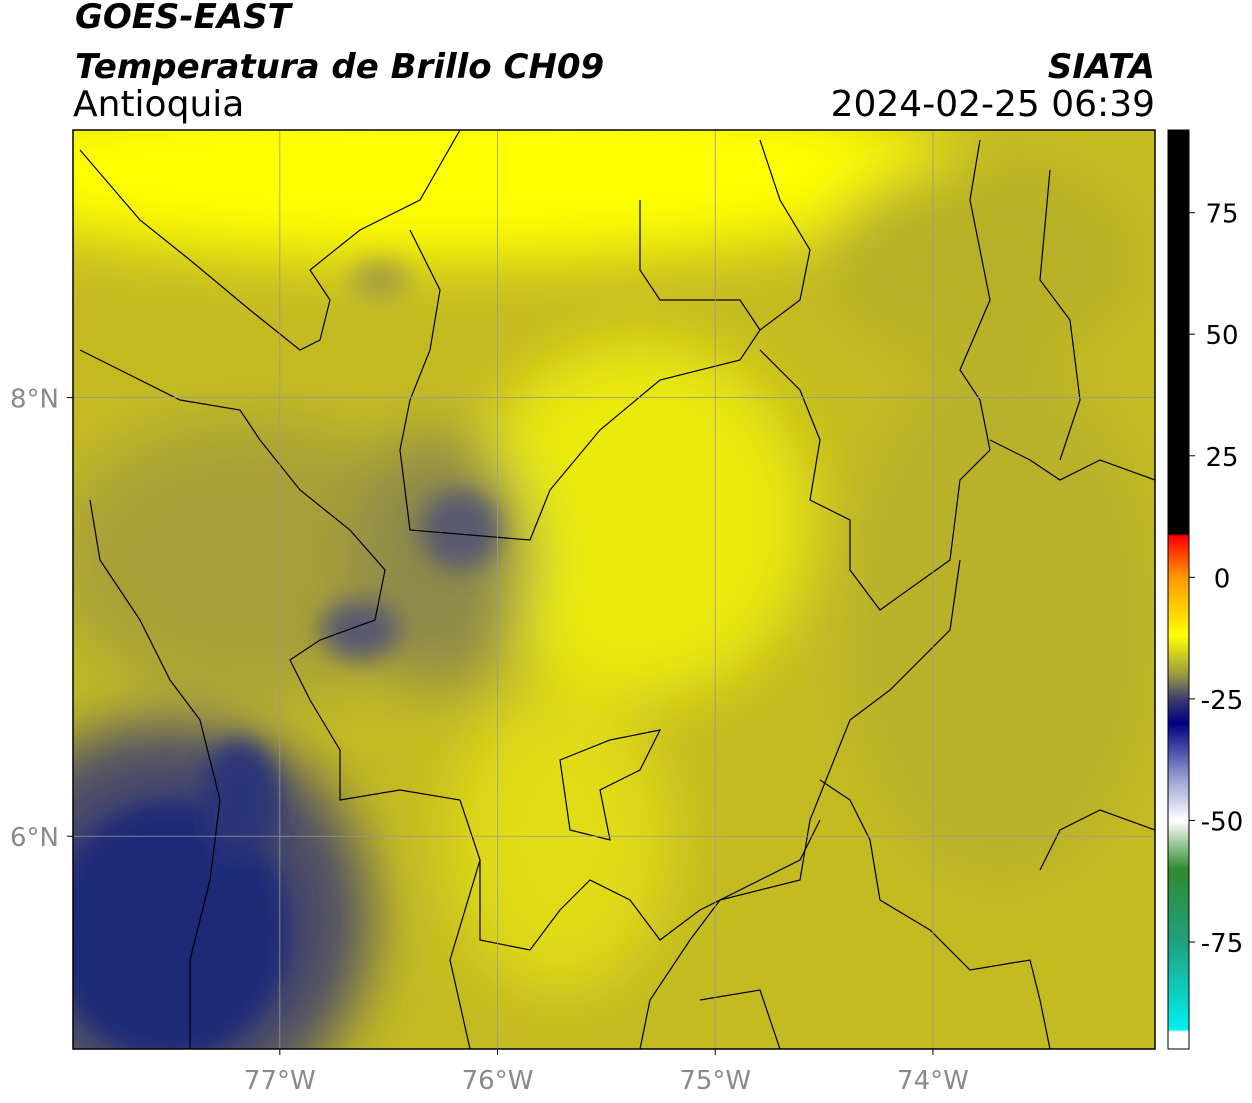  What do you see at coordinates (184, 18) in the screenshot?
I see `title: GOES-EAST` at bounding box center [184, 18].